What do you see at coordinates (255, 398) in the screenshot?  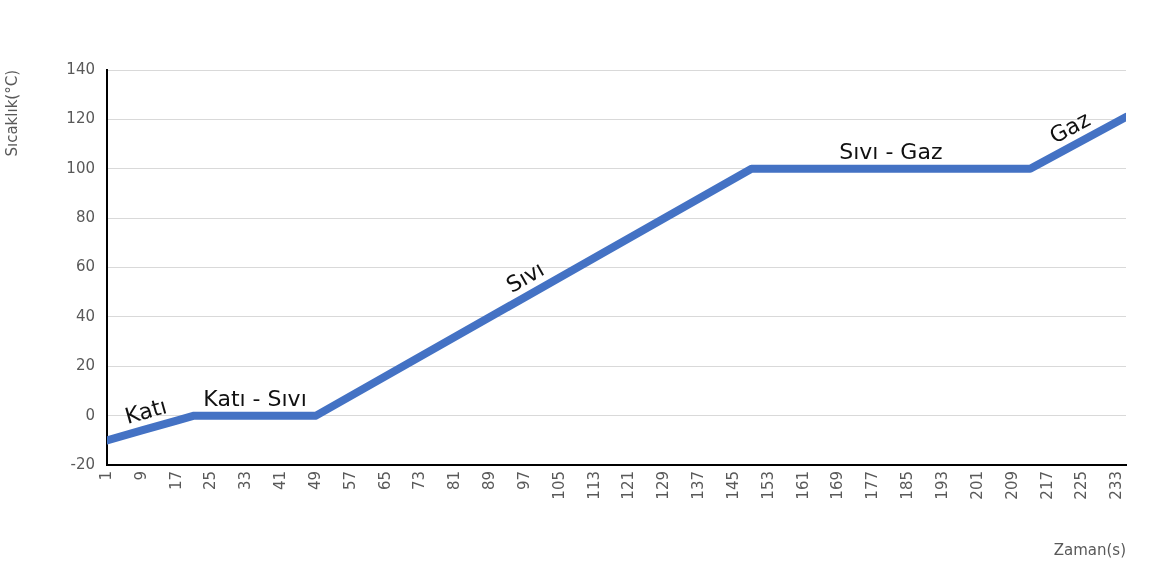 I see `annotation: Katı - Sıvı` at bounding box center [255, 398].